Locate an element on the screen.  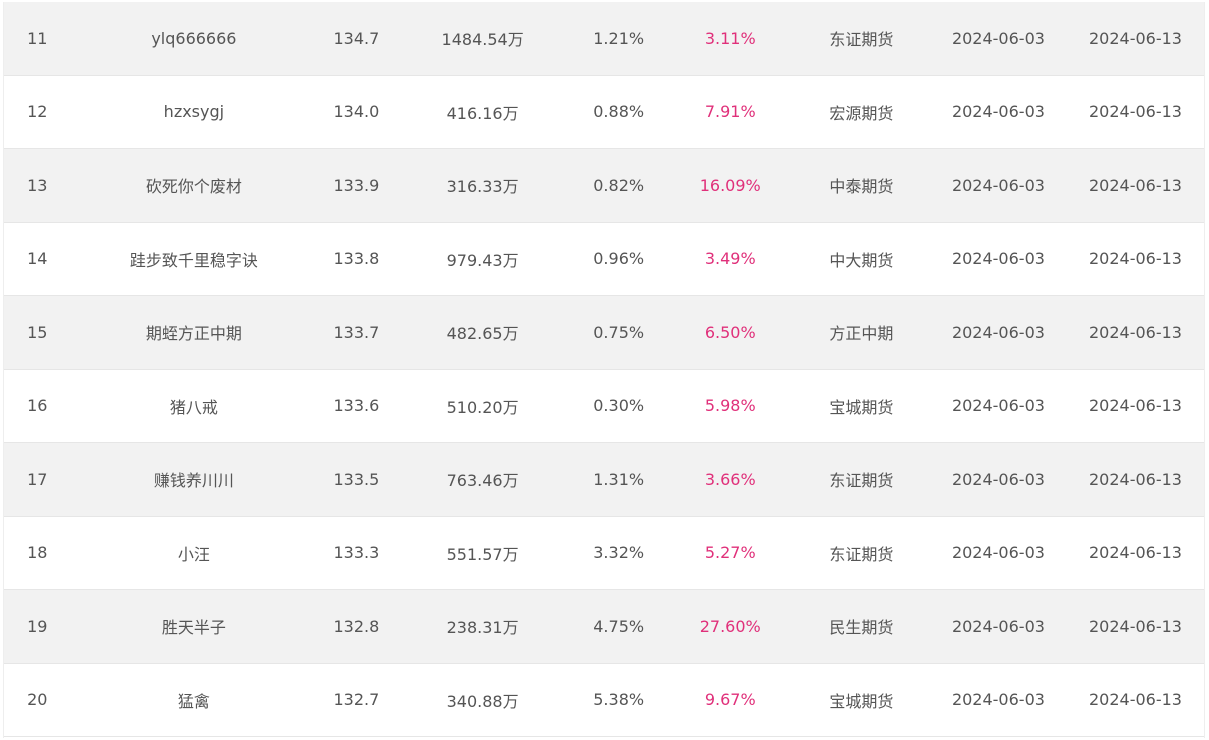
rank-cell: 14 is located at coordinates (37, 259).